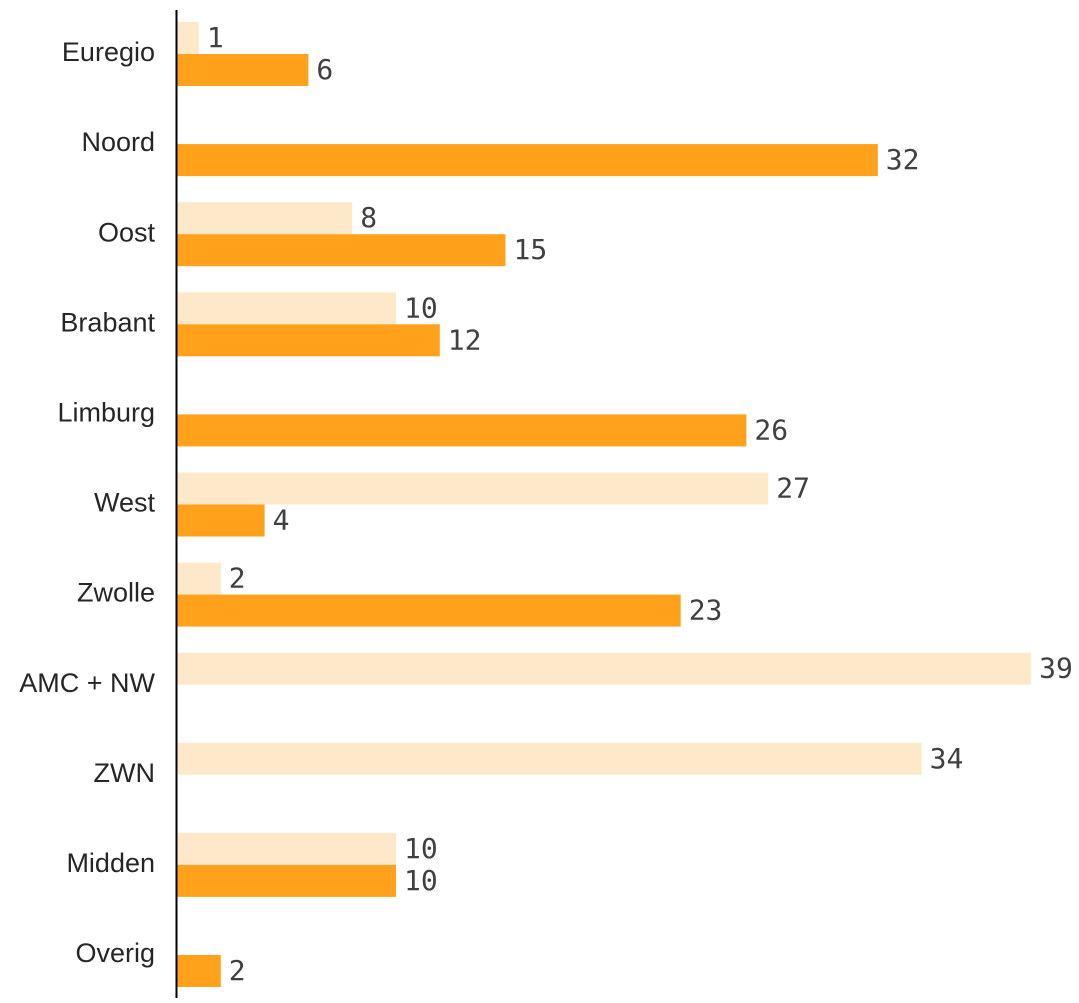 This screenshot has width=1079, height=1003. Describe the element at coordinates (421, 848) in the screenshot. I see `value-label-series1-midden: 10` at that location.